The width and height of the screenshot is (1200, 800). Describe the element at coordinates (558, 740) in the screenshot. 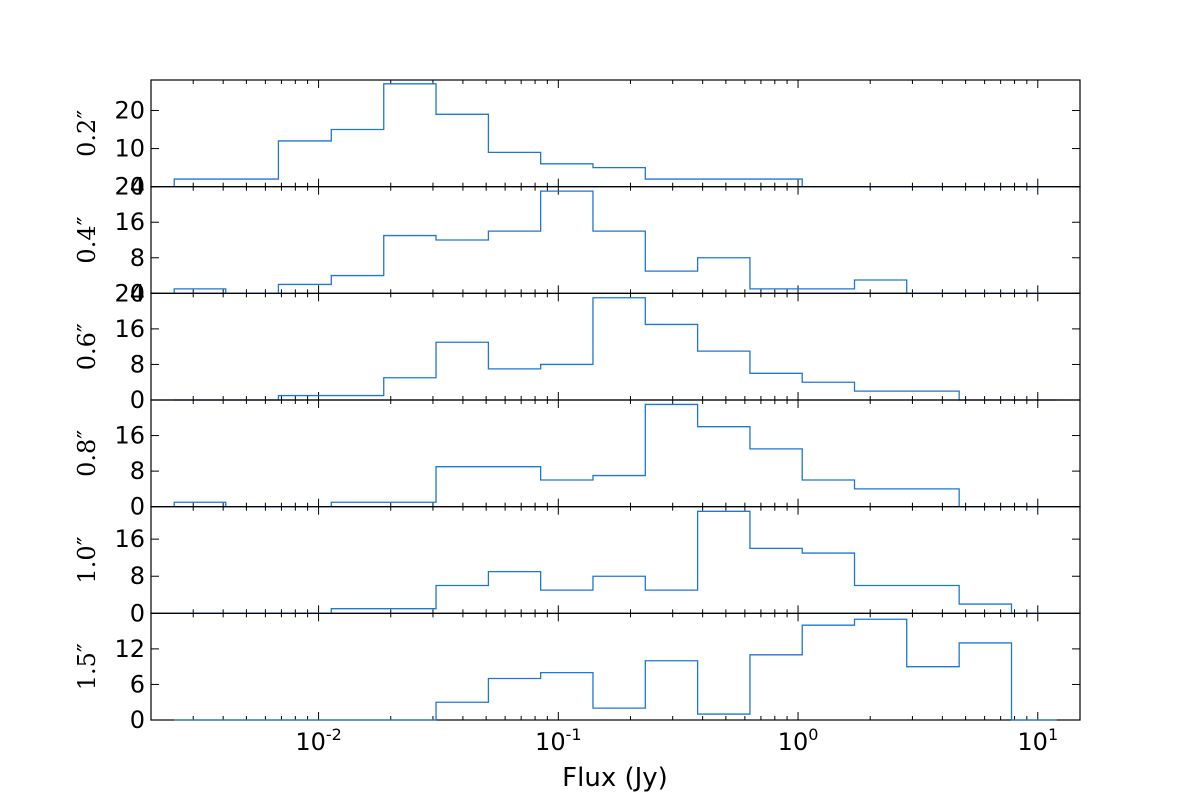

I see `x-tick-label: 10⁻¹` at that location.